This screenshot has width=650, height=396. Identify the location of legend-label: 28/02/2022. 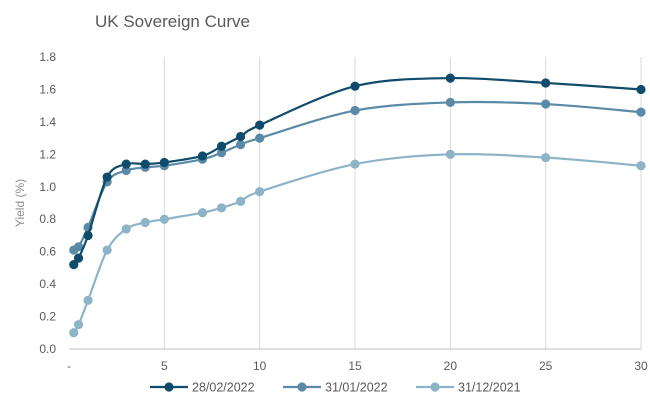
(223, 388).